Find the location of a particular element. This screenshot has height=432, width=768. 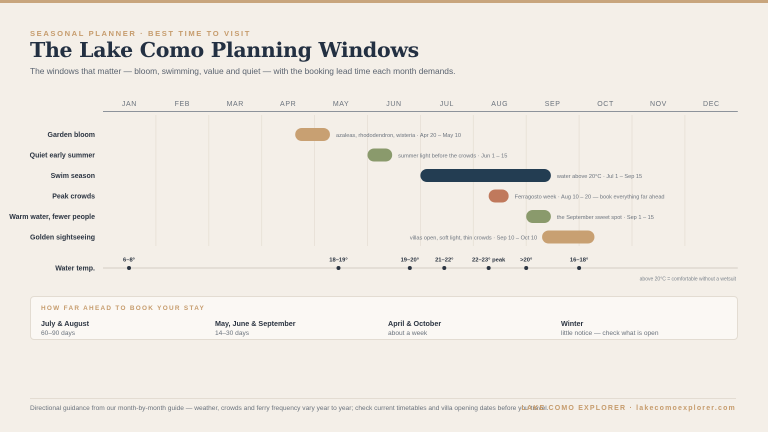

month-tick-label: JUN is located at coordinates (393, 104).